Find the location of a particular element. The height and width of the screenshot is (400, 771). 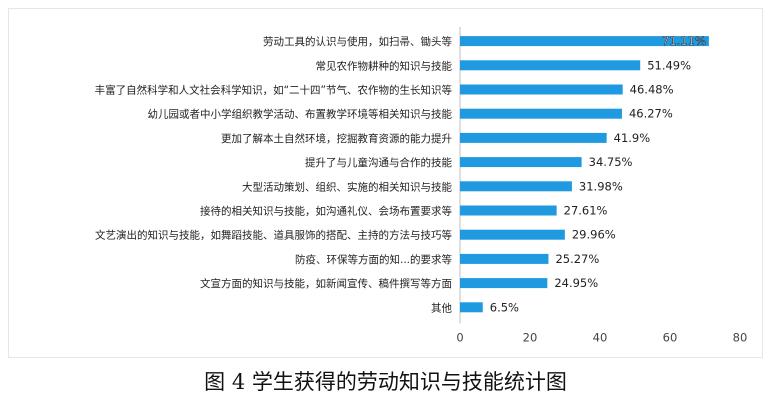

value-label: 51.49% is located at coordinates (669, 65).